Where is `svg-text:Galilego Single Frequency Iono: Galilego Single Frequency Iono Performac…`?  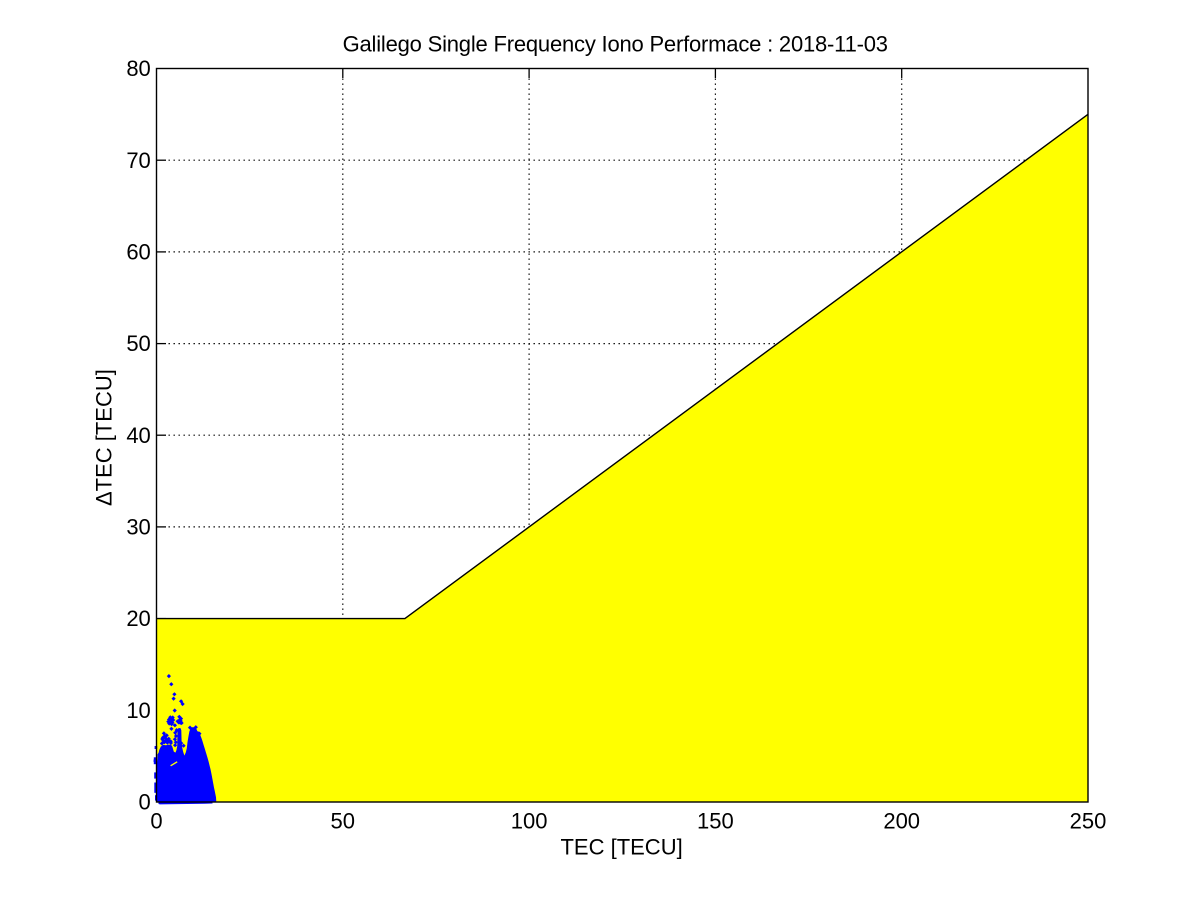
svg-text:Galilego Single Frequency Iono: Galilego Single Frequency Iono Performac… is located at coordinates (615, 43).